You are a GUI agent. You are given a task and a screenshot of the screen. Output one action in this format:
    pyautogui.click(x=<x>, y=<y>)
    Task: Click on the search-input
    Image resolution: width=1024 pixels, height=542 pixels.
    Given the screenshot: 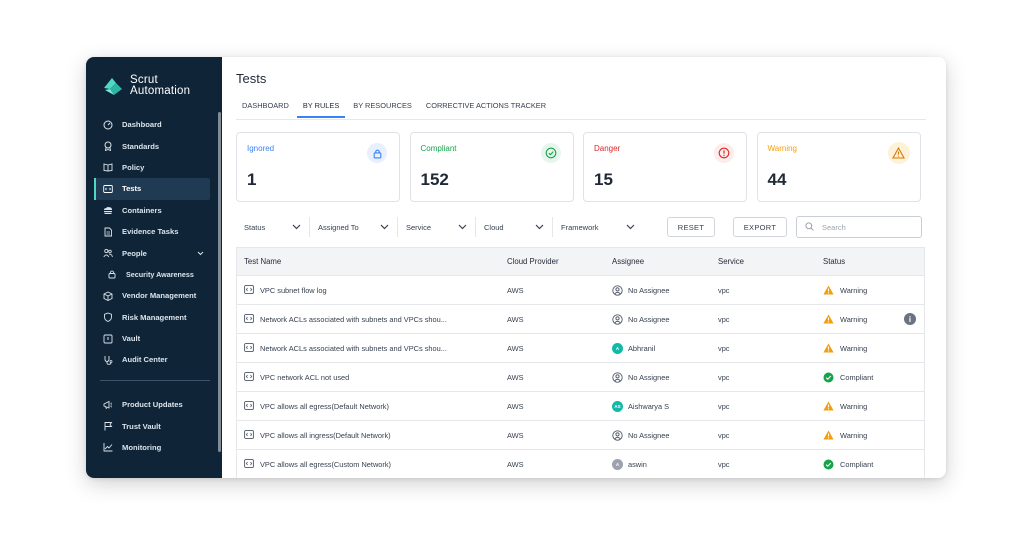 What is the action you would take?
    pyautogui.click(x=869, y=227)
    